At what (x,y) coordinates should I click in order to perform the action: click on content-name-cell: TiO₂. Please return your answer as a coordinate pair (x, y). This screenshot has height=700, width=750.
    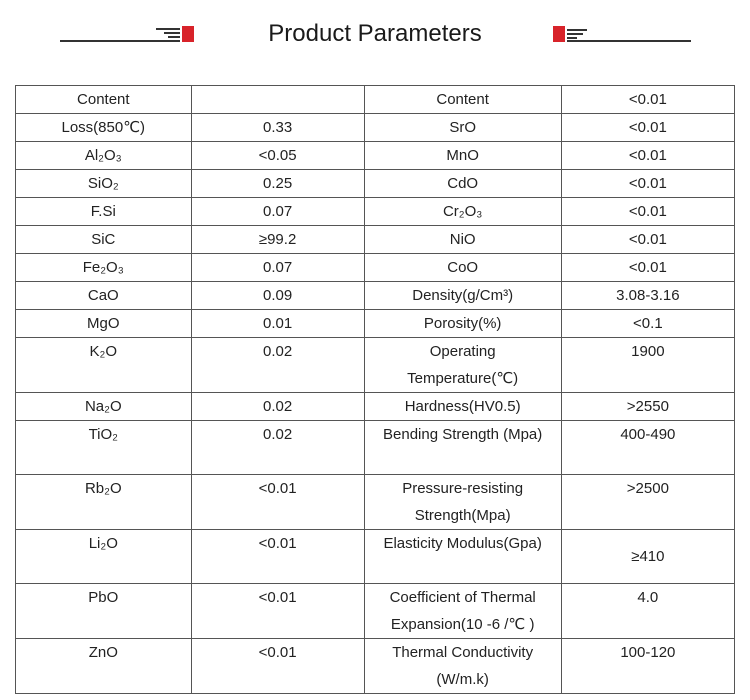
    Looking at the image, I should click on (103, 447).